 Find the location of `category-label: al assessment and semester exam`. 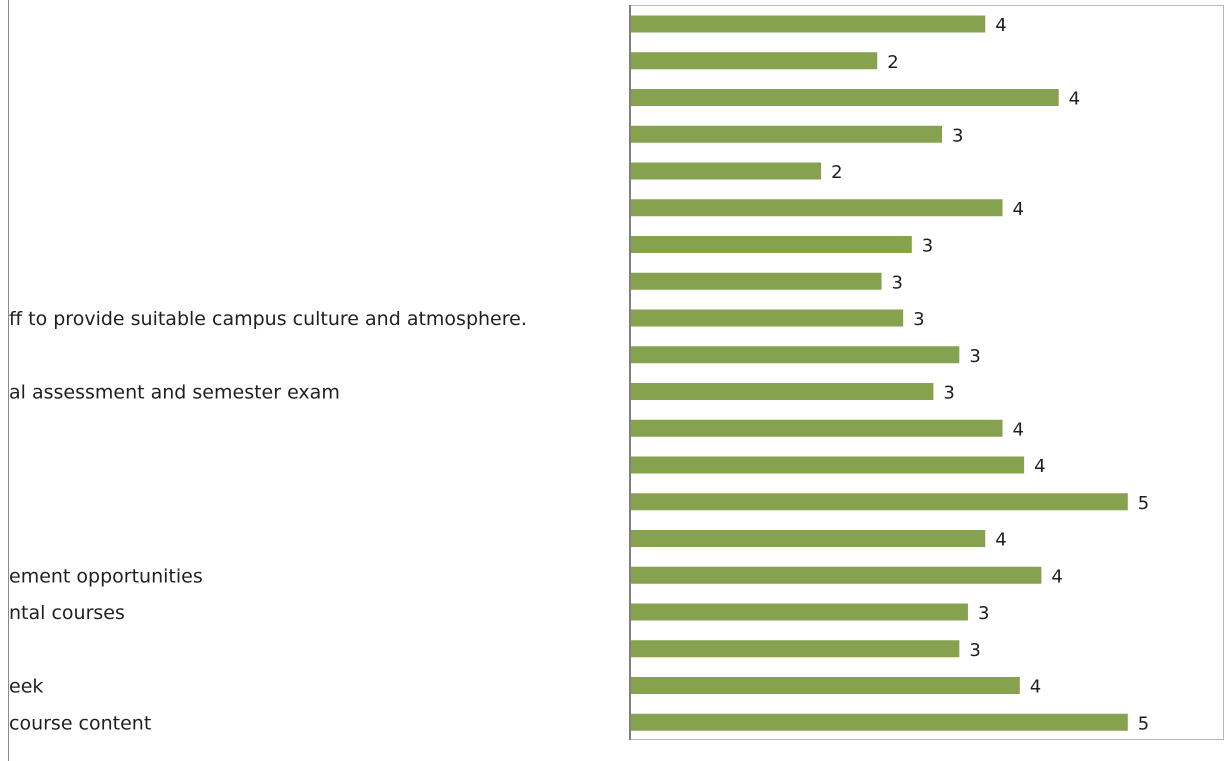

category-label: al assessment and semester exam is located at coordinates (174, 393).